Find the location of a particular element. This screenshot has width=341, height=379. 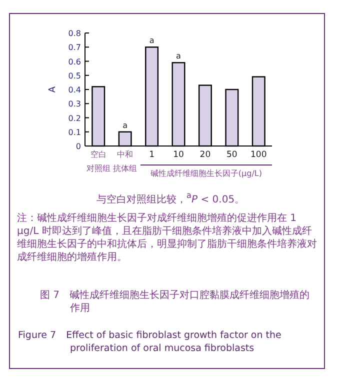

text: 与空白对照组比较，$^{a}$P < 0.05。 is located at coordinates (170, 197).